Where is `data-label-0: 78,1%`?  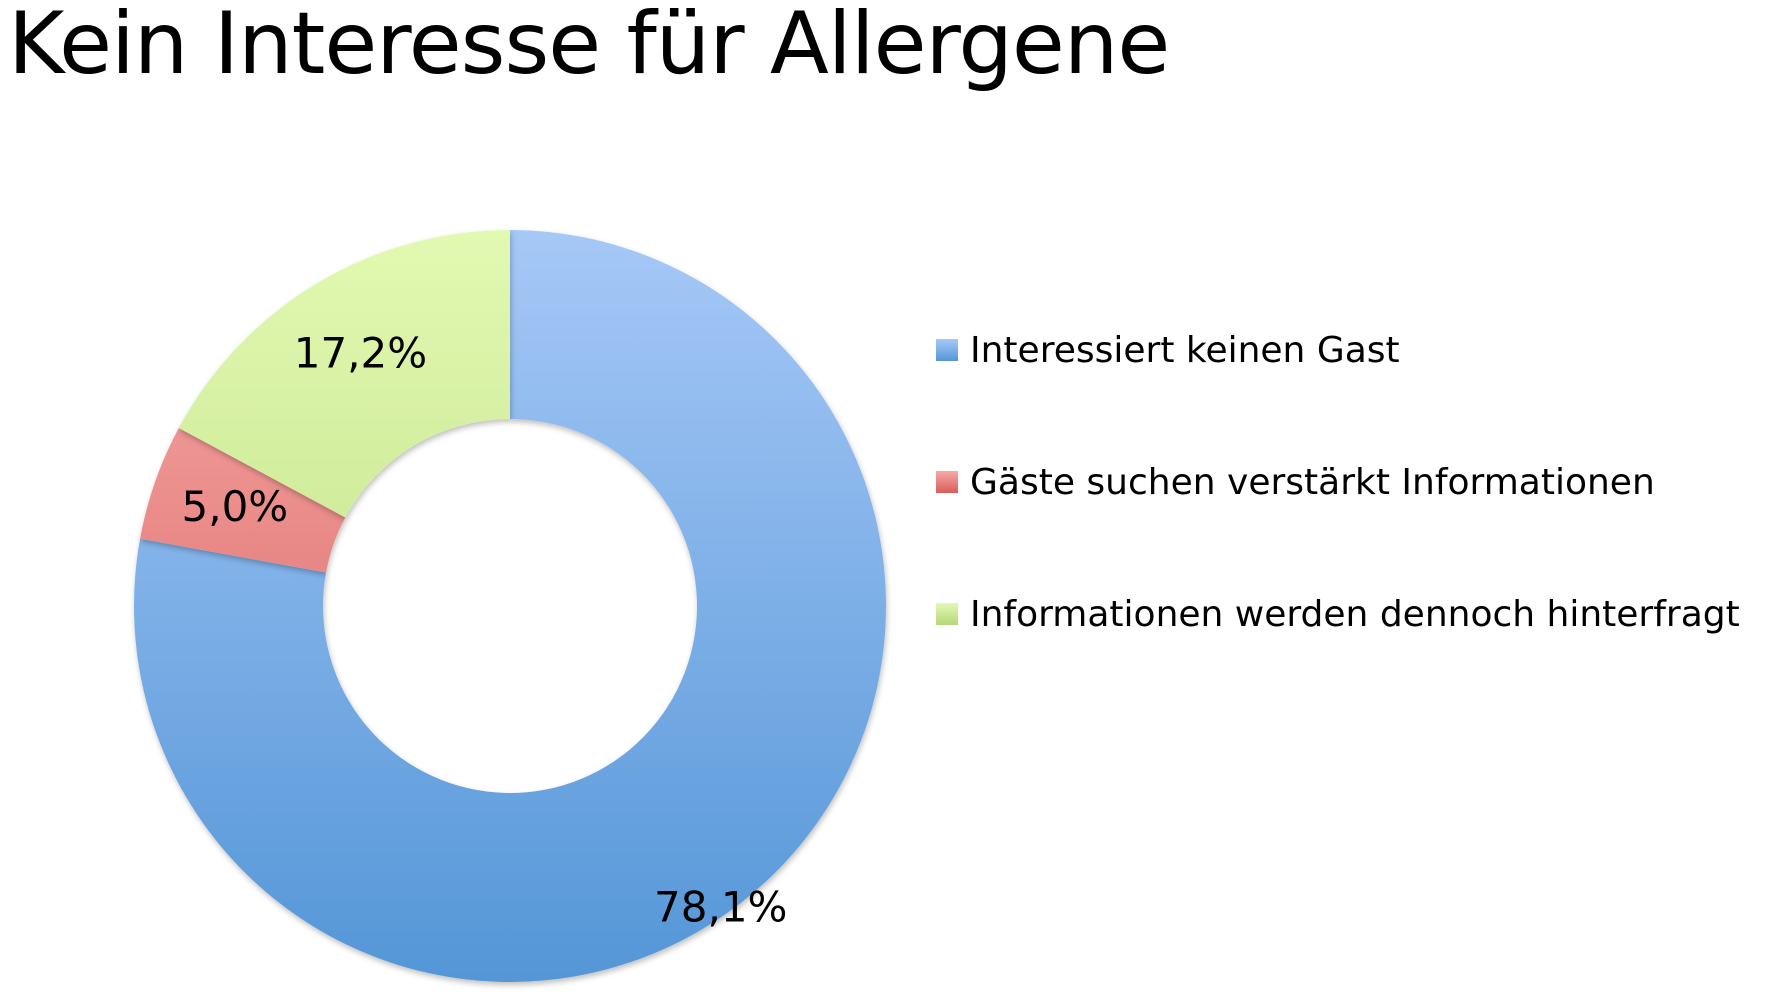
data-label-0: 78,1% is located at coordinates (720, 906).